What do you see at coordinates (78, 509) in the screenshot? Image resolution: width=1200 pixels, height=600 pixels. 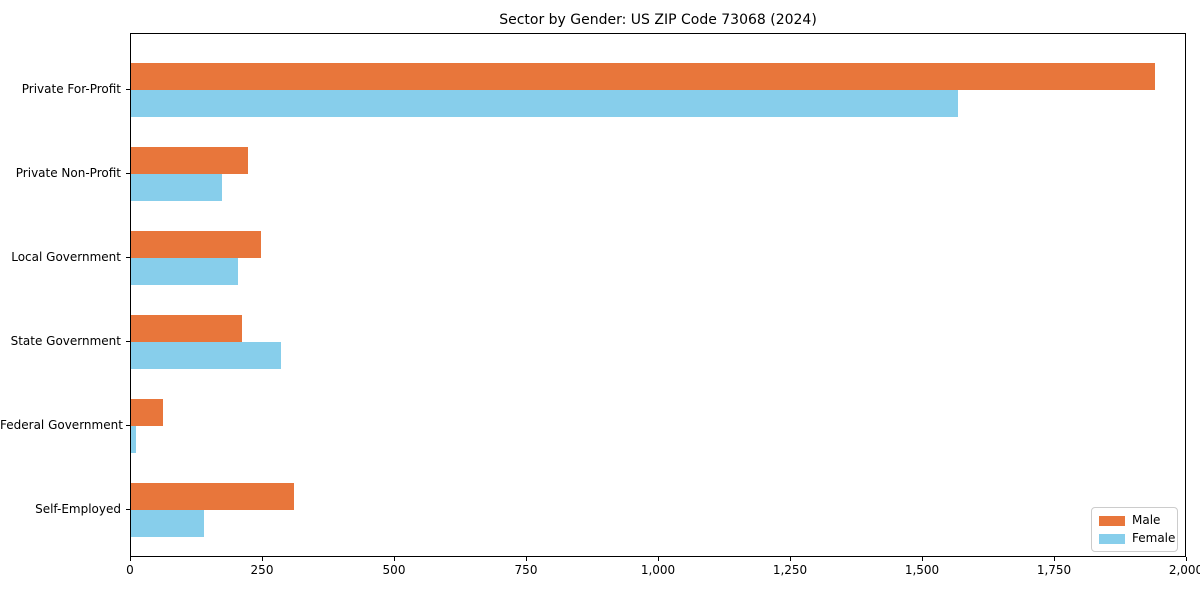 I see `y-axis-label-6: Self-Employed` at bounding box center [78, 509].